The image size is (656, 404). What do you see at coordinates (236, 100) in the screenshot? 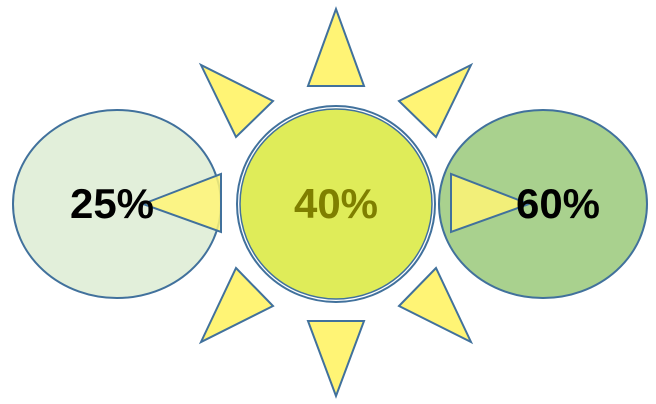
I see `ray-upper-left` at bounding box center [236, 100].